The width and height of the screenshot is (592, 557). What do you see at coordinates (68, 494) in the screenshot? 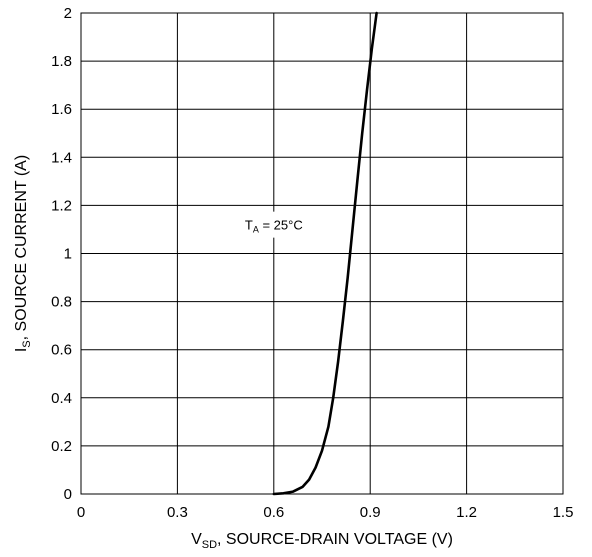
I see `y-tick-label: 0` at bounding box center [68, 494].